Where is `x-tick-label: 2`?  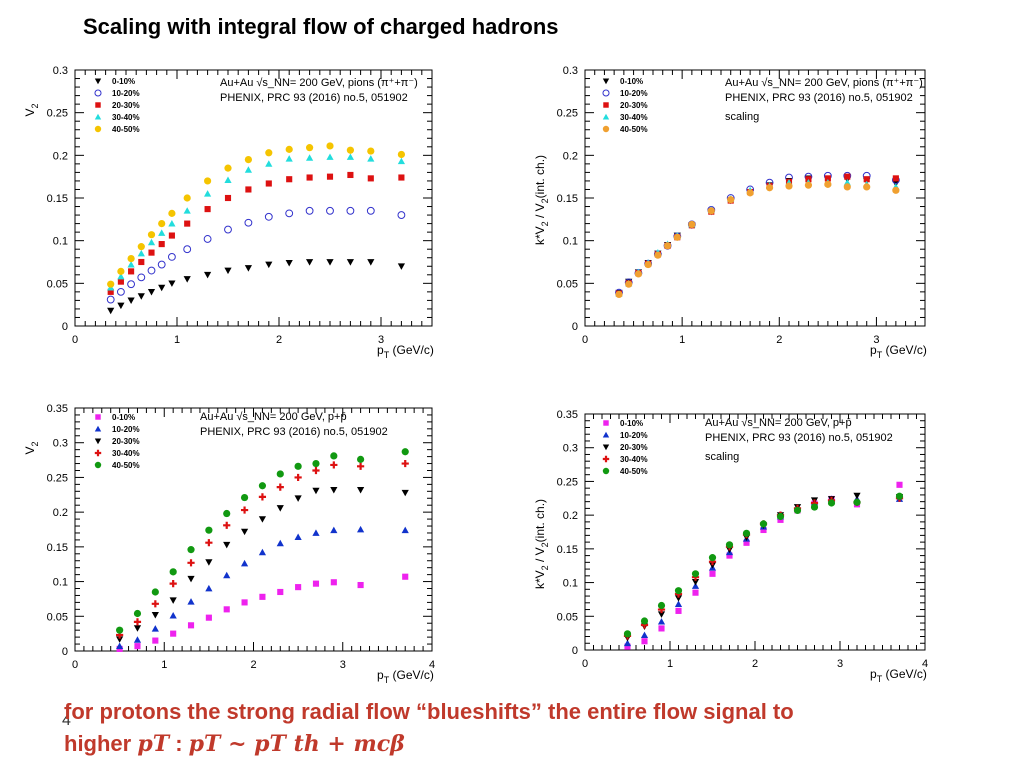 x-tick-label: 2 is located at coordinates (779, 340).